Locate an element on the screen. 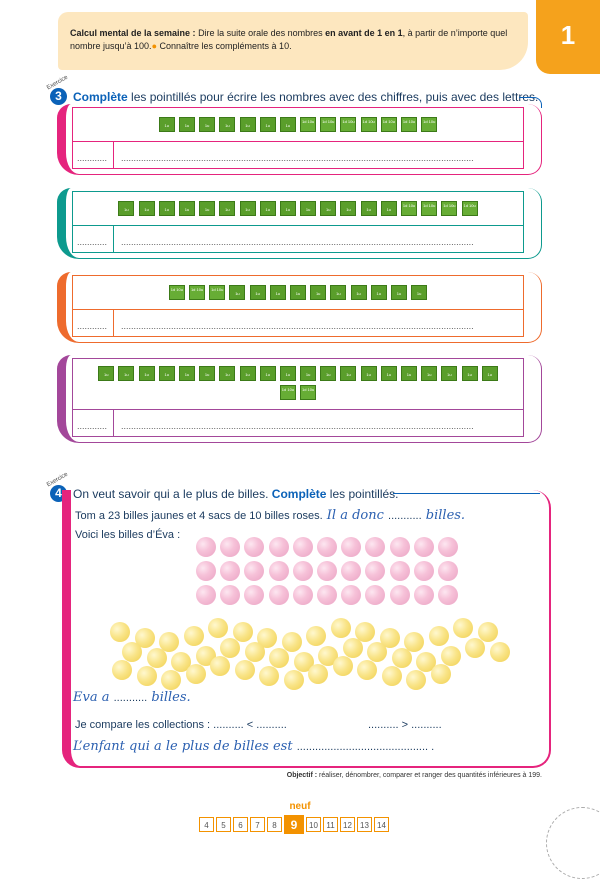 The width and height of the screenshot is (600, 879). instruction-keyword: Complète is located at coordinates (100, 97).